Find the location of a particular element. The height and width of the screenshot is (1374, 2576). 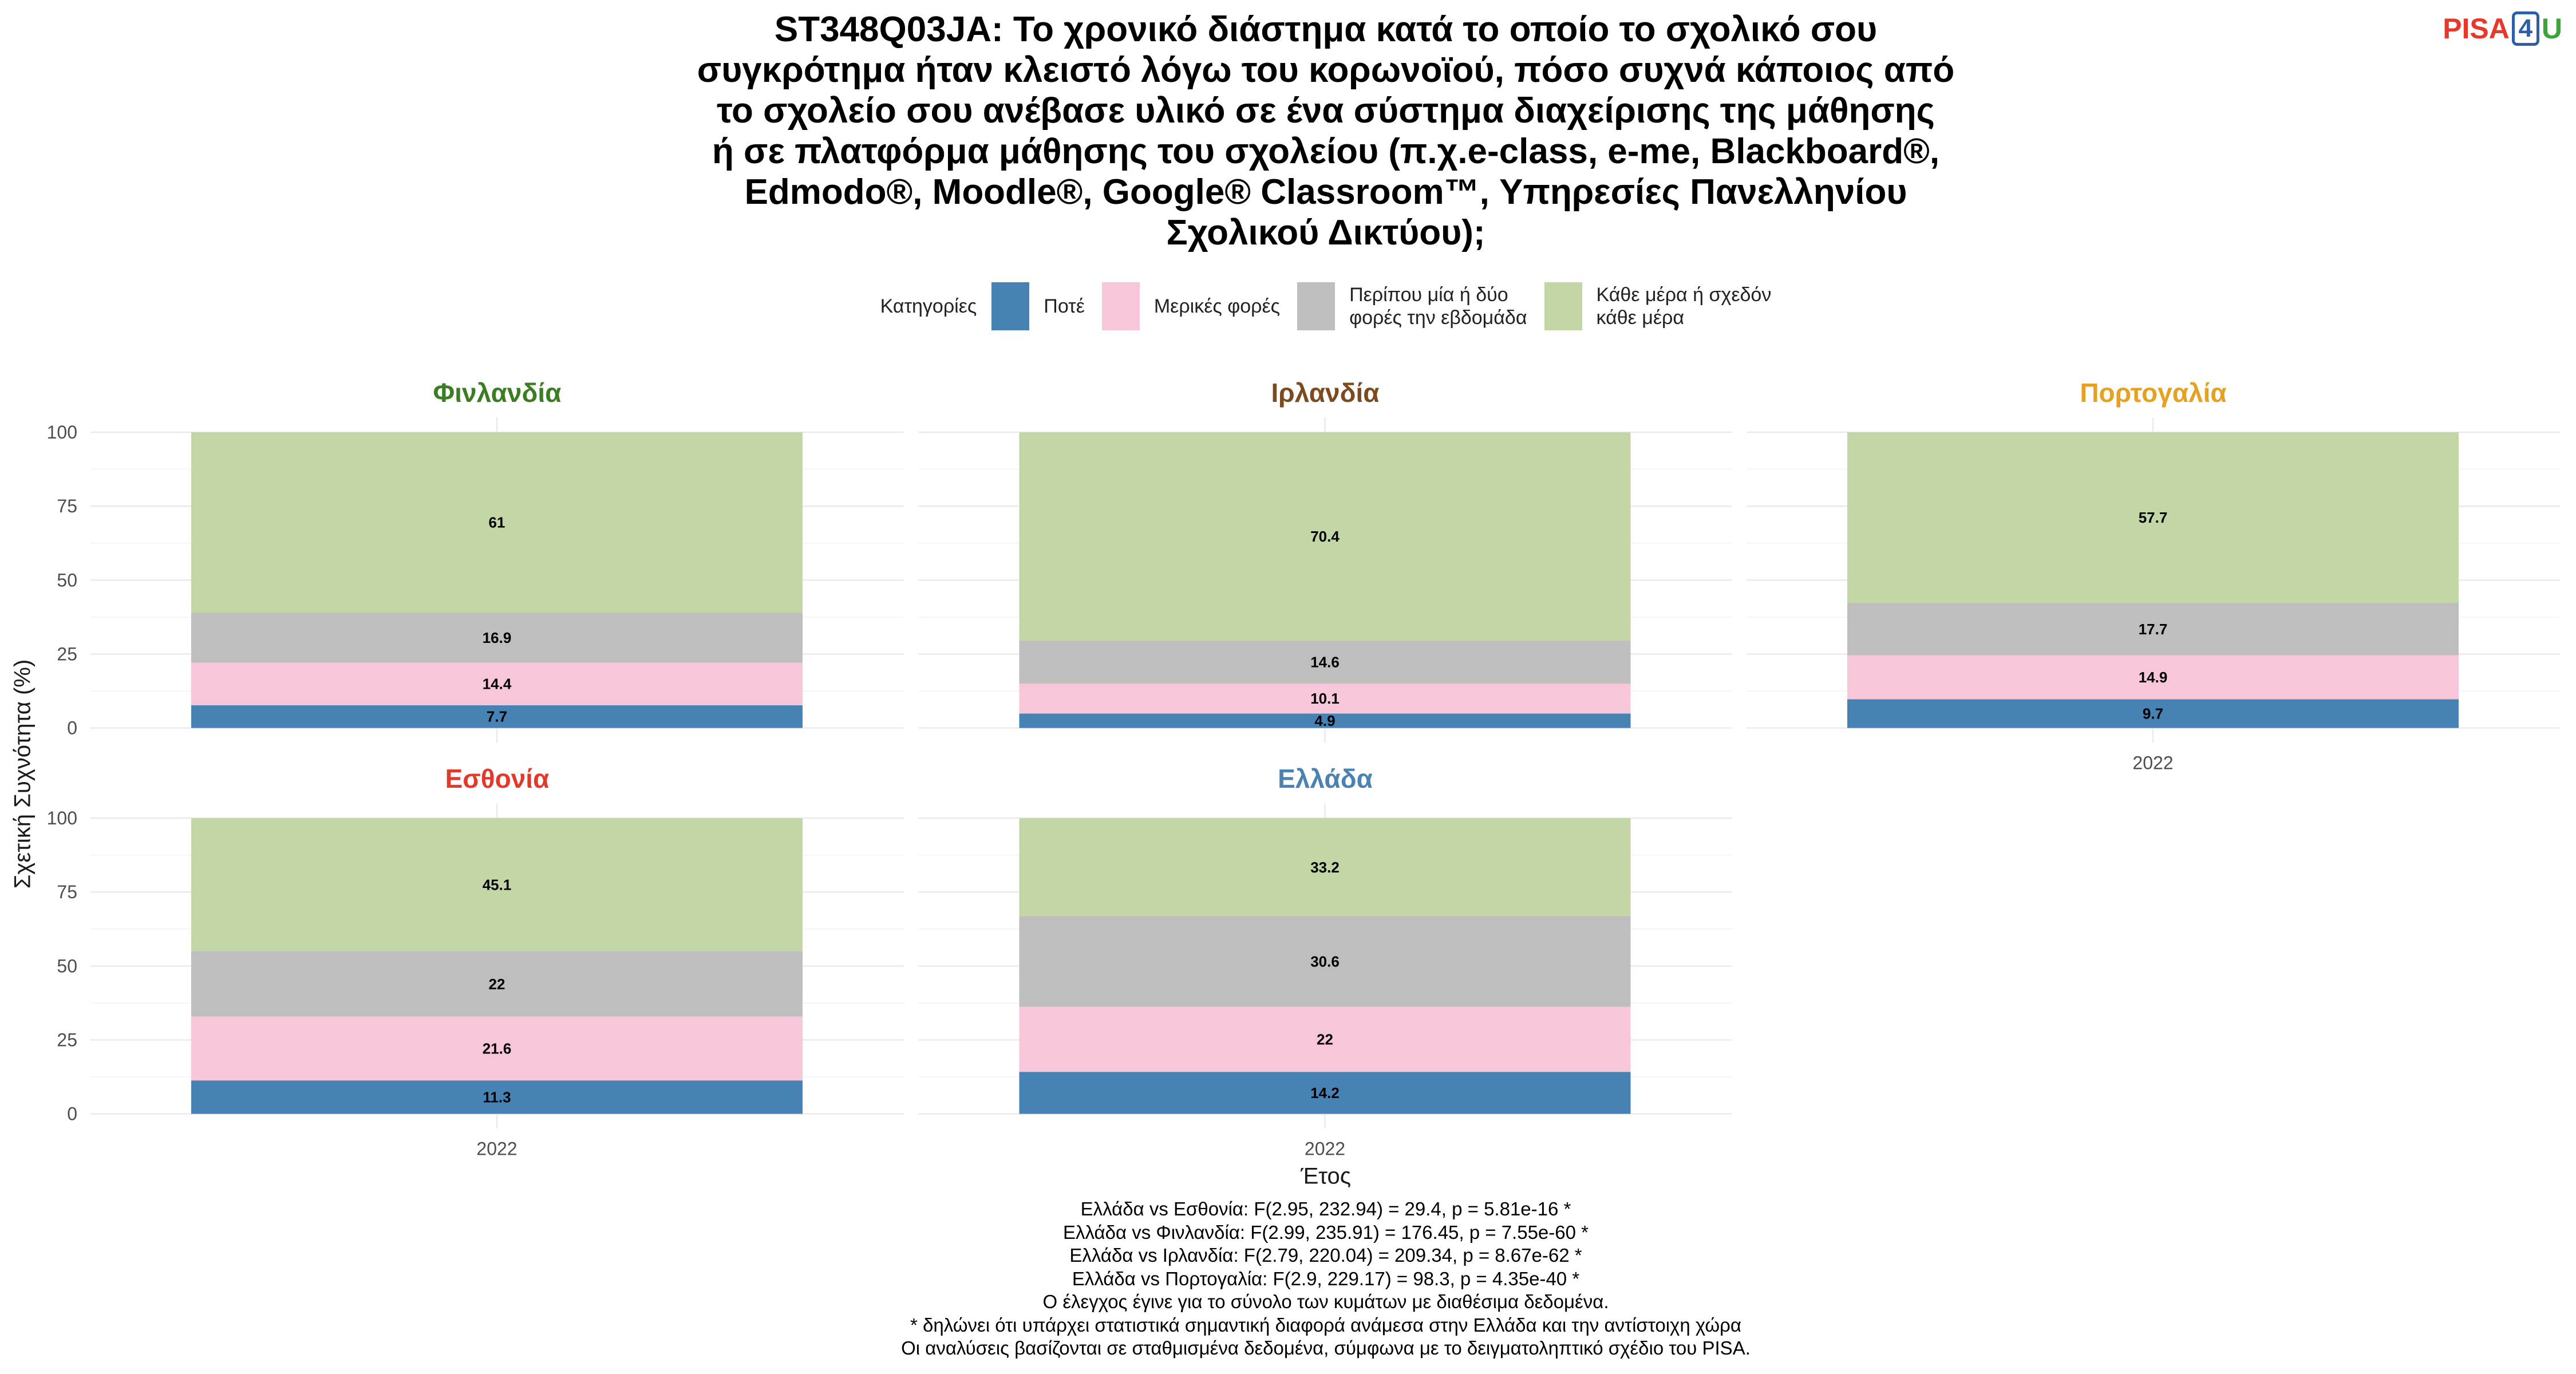

data-label: 33.2 is located at coordinates (1325, 868).